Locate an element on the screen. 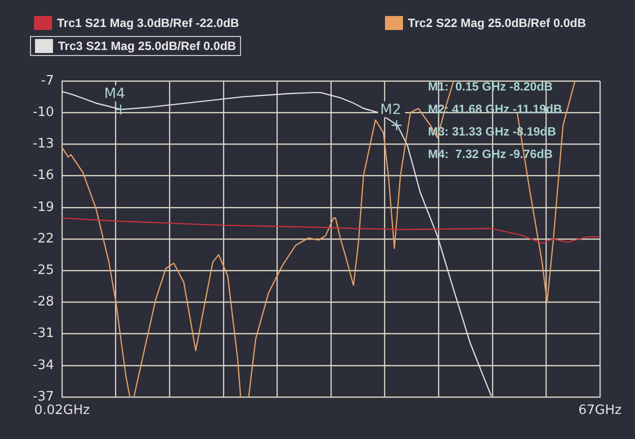 The width and height of the screenshot is (635, 439). y-tick-label: -37 is located at coordinates (43, 396).